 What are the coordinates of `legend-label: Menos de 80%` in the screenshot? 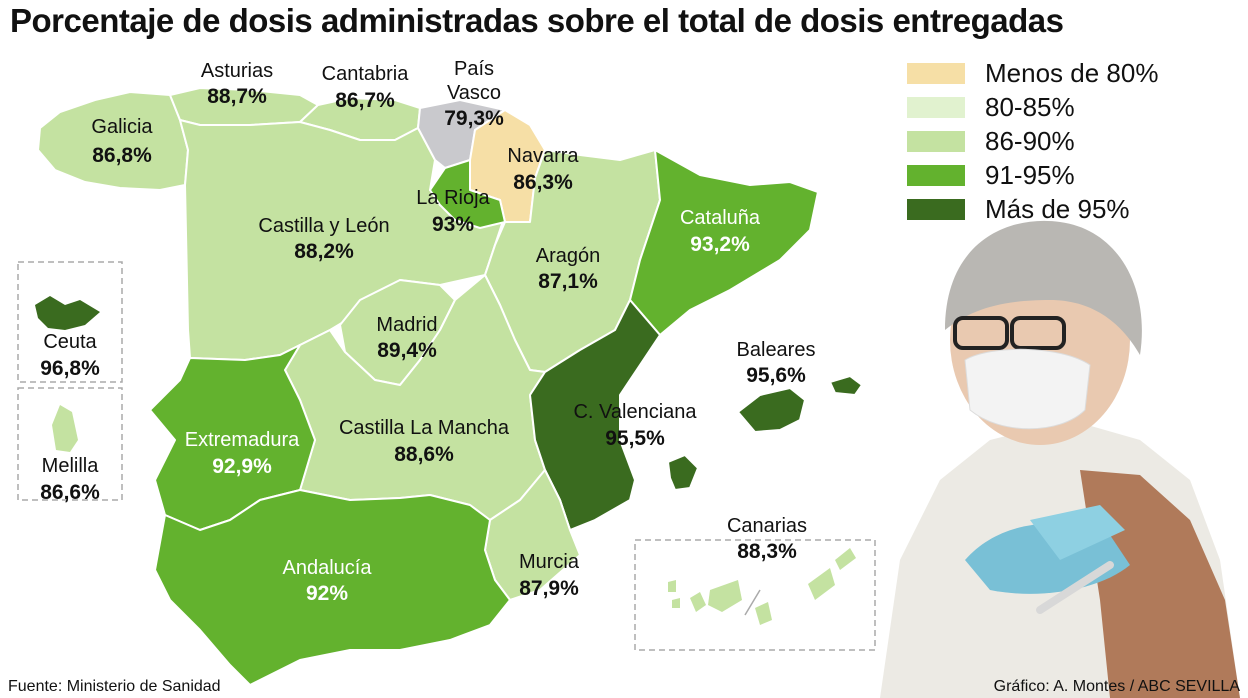 It's located at (1072, 72).